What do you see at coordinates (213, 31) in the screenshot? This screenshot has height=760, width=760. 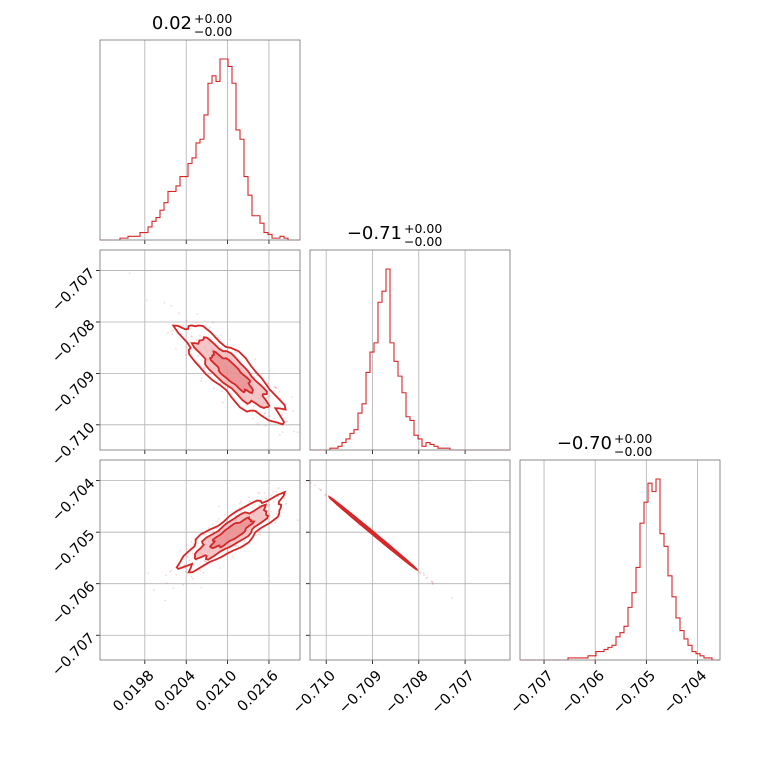 I see `param-title-minus: −0.00` at bounding box center [213, 31].